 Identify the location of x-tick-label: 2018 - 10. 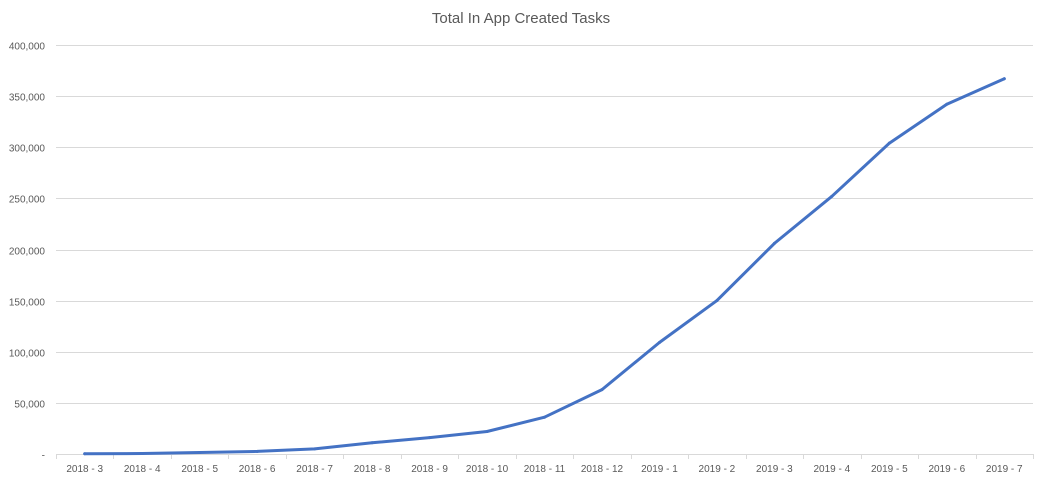
(487, 469).